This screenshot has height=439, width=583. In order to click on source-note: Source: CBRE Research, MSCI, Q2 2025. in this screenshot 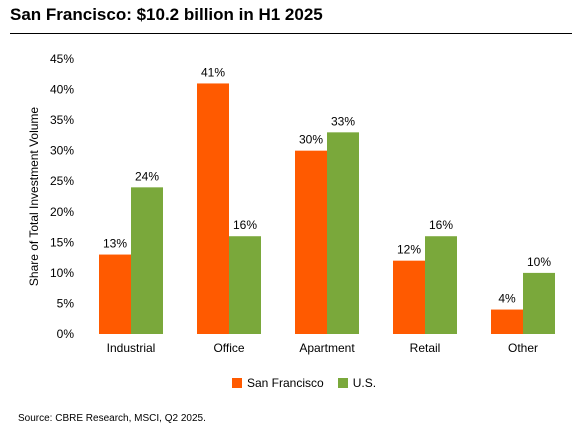, I will do `click(112, 418)`.